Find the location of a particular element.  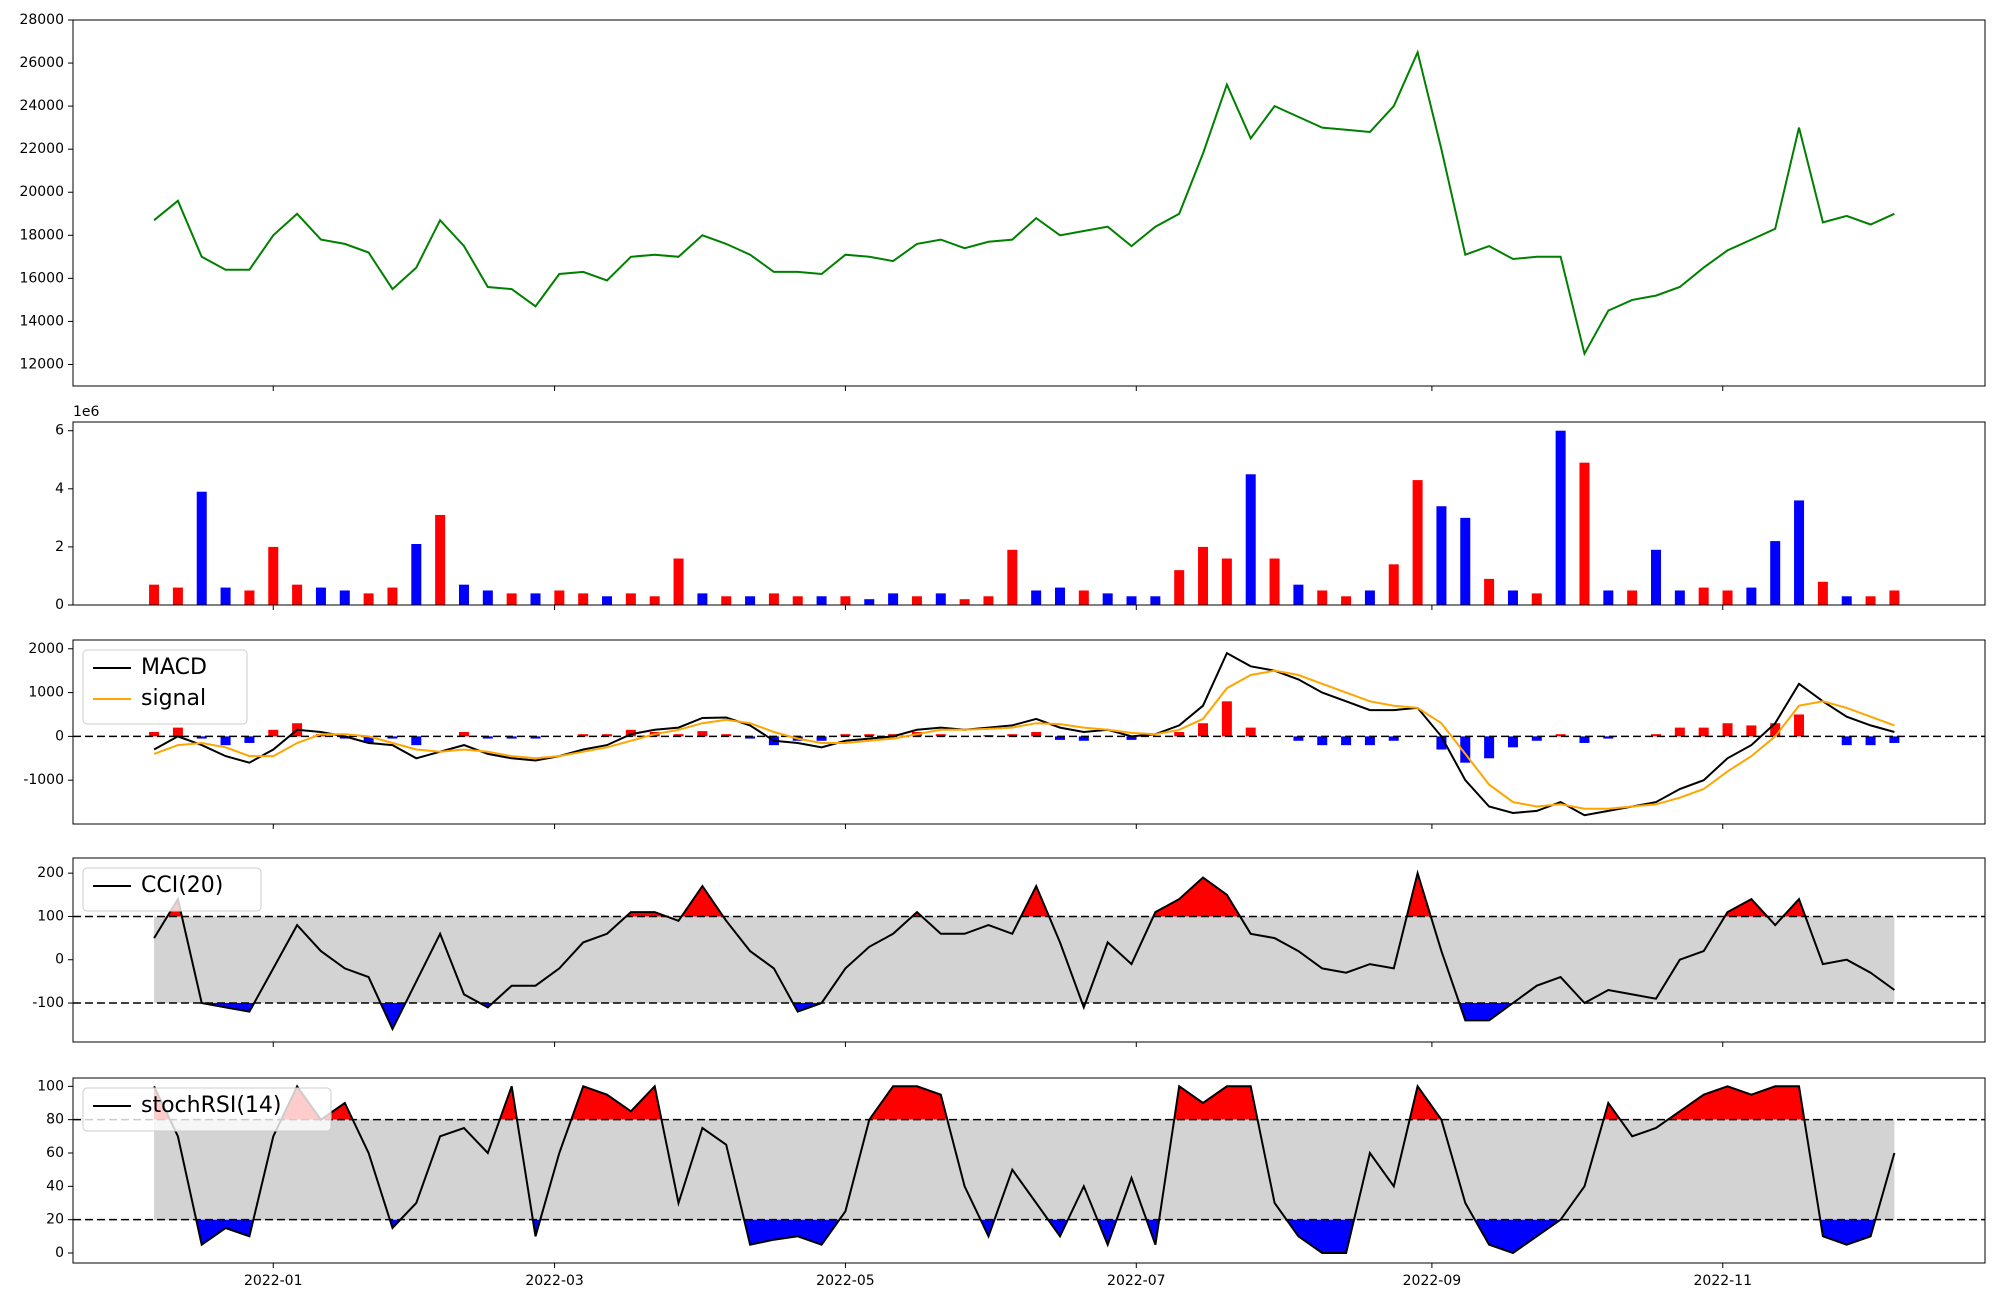

y-tick-label: 100 is located at coordinates (50, 916).